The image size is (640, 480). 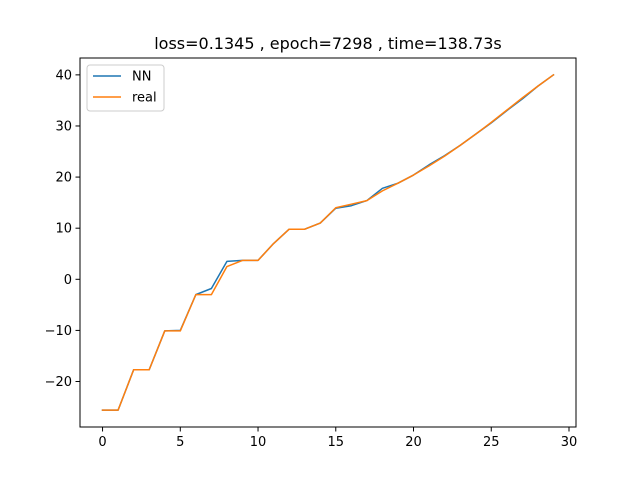 I want to click on legend-label-nn: NN, so click(x=141, y=77).